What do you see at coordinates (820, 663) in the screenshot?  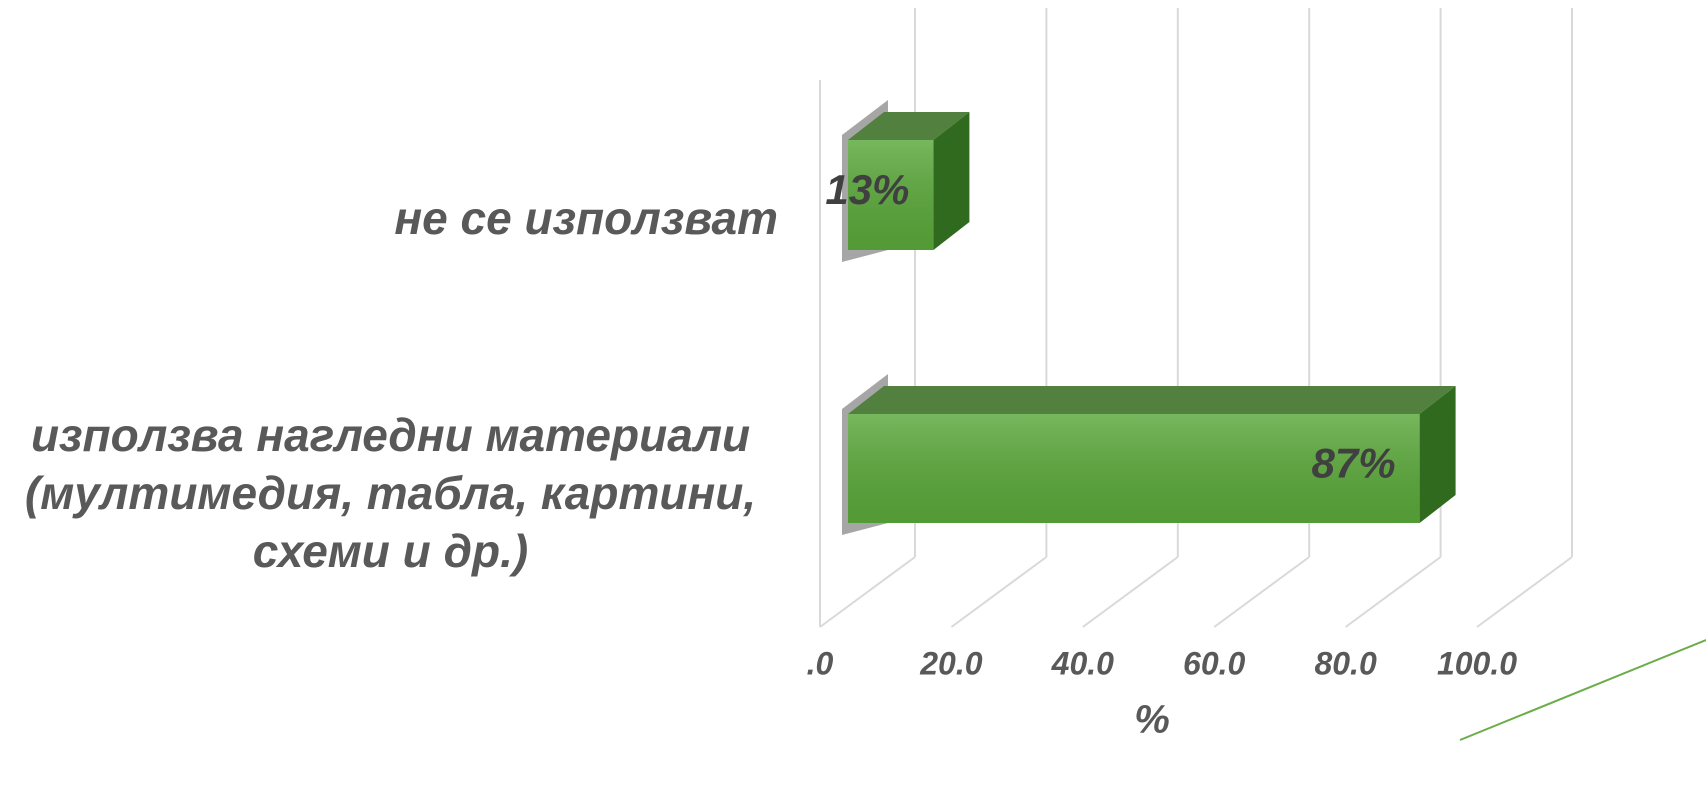 I see `x-tick-label: .0` at bounding box center [820, 663].